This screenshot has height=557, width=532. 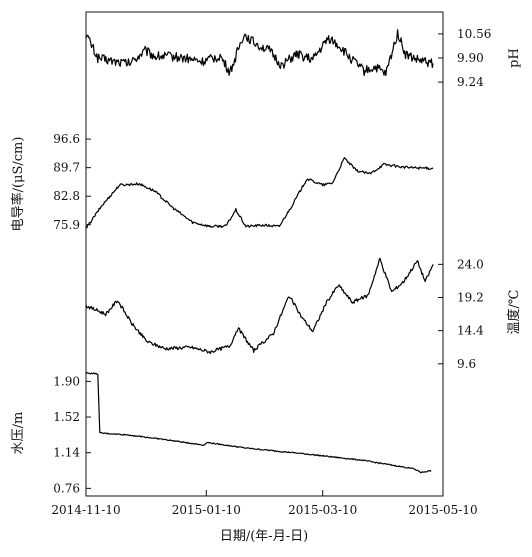 I want to click on water_pressure-series-line, so click(x=258, y=423).